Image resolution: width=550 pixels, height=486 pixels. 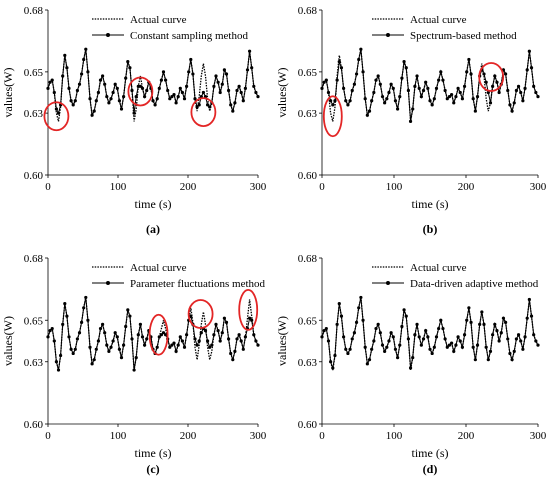 What do you see at coordinates (430, 469) in the screenshot?
I see `panel-caption: (d)` at bounding box center [430, 469].